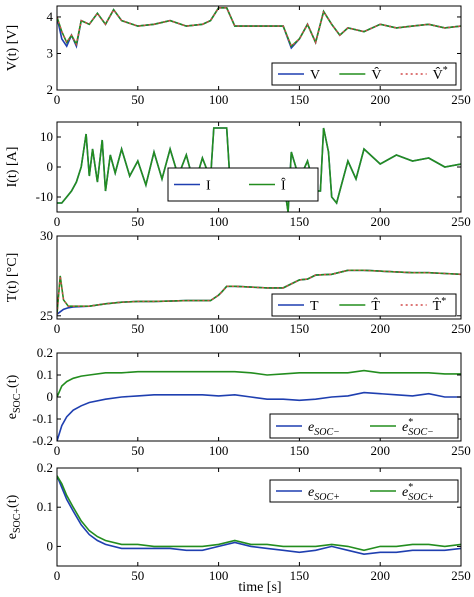 The height and width of the screenshot is (597, 474). Describe the element at coordinates (50, 89) in the screenshot. I see `y-tick-label: 2` at that location.